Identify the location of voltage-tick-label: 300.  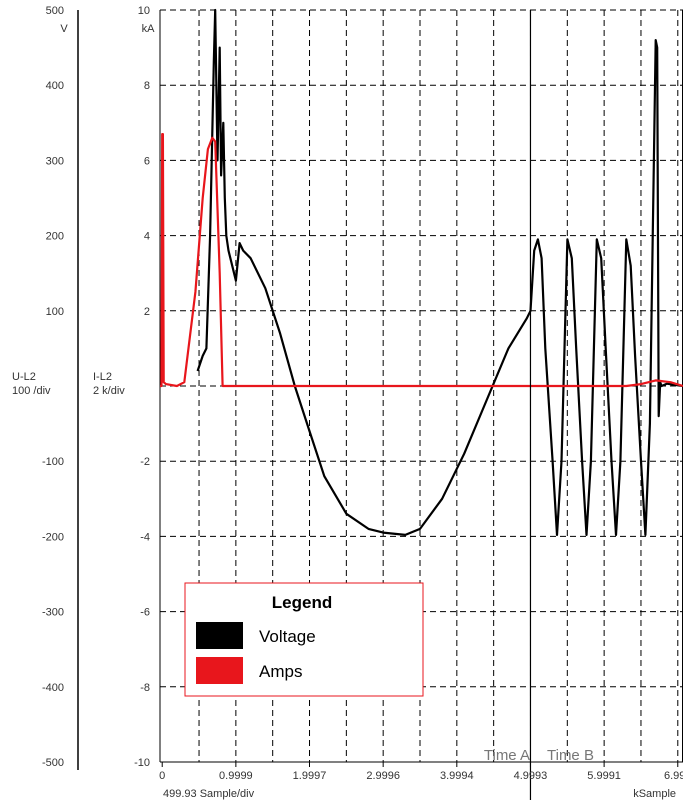
(55, 161).